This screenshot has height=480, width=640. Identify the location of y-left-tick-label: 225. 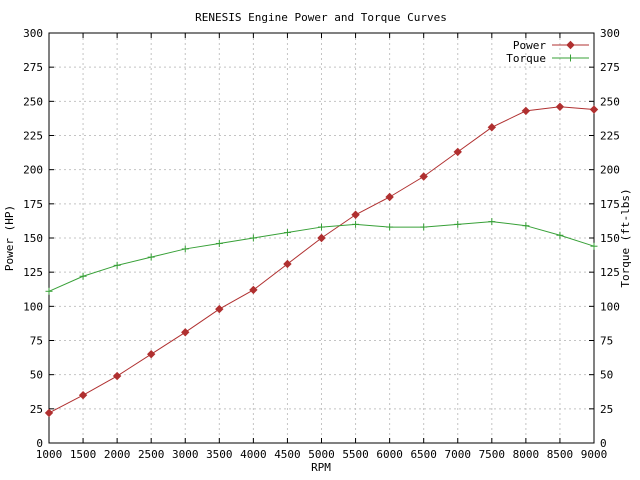
(33, 136).